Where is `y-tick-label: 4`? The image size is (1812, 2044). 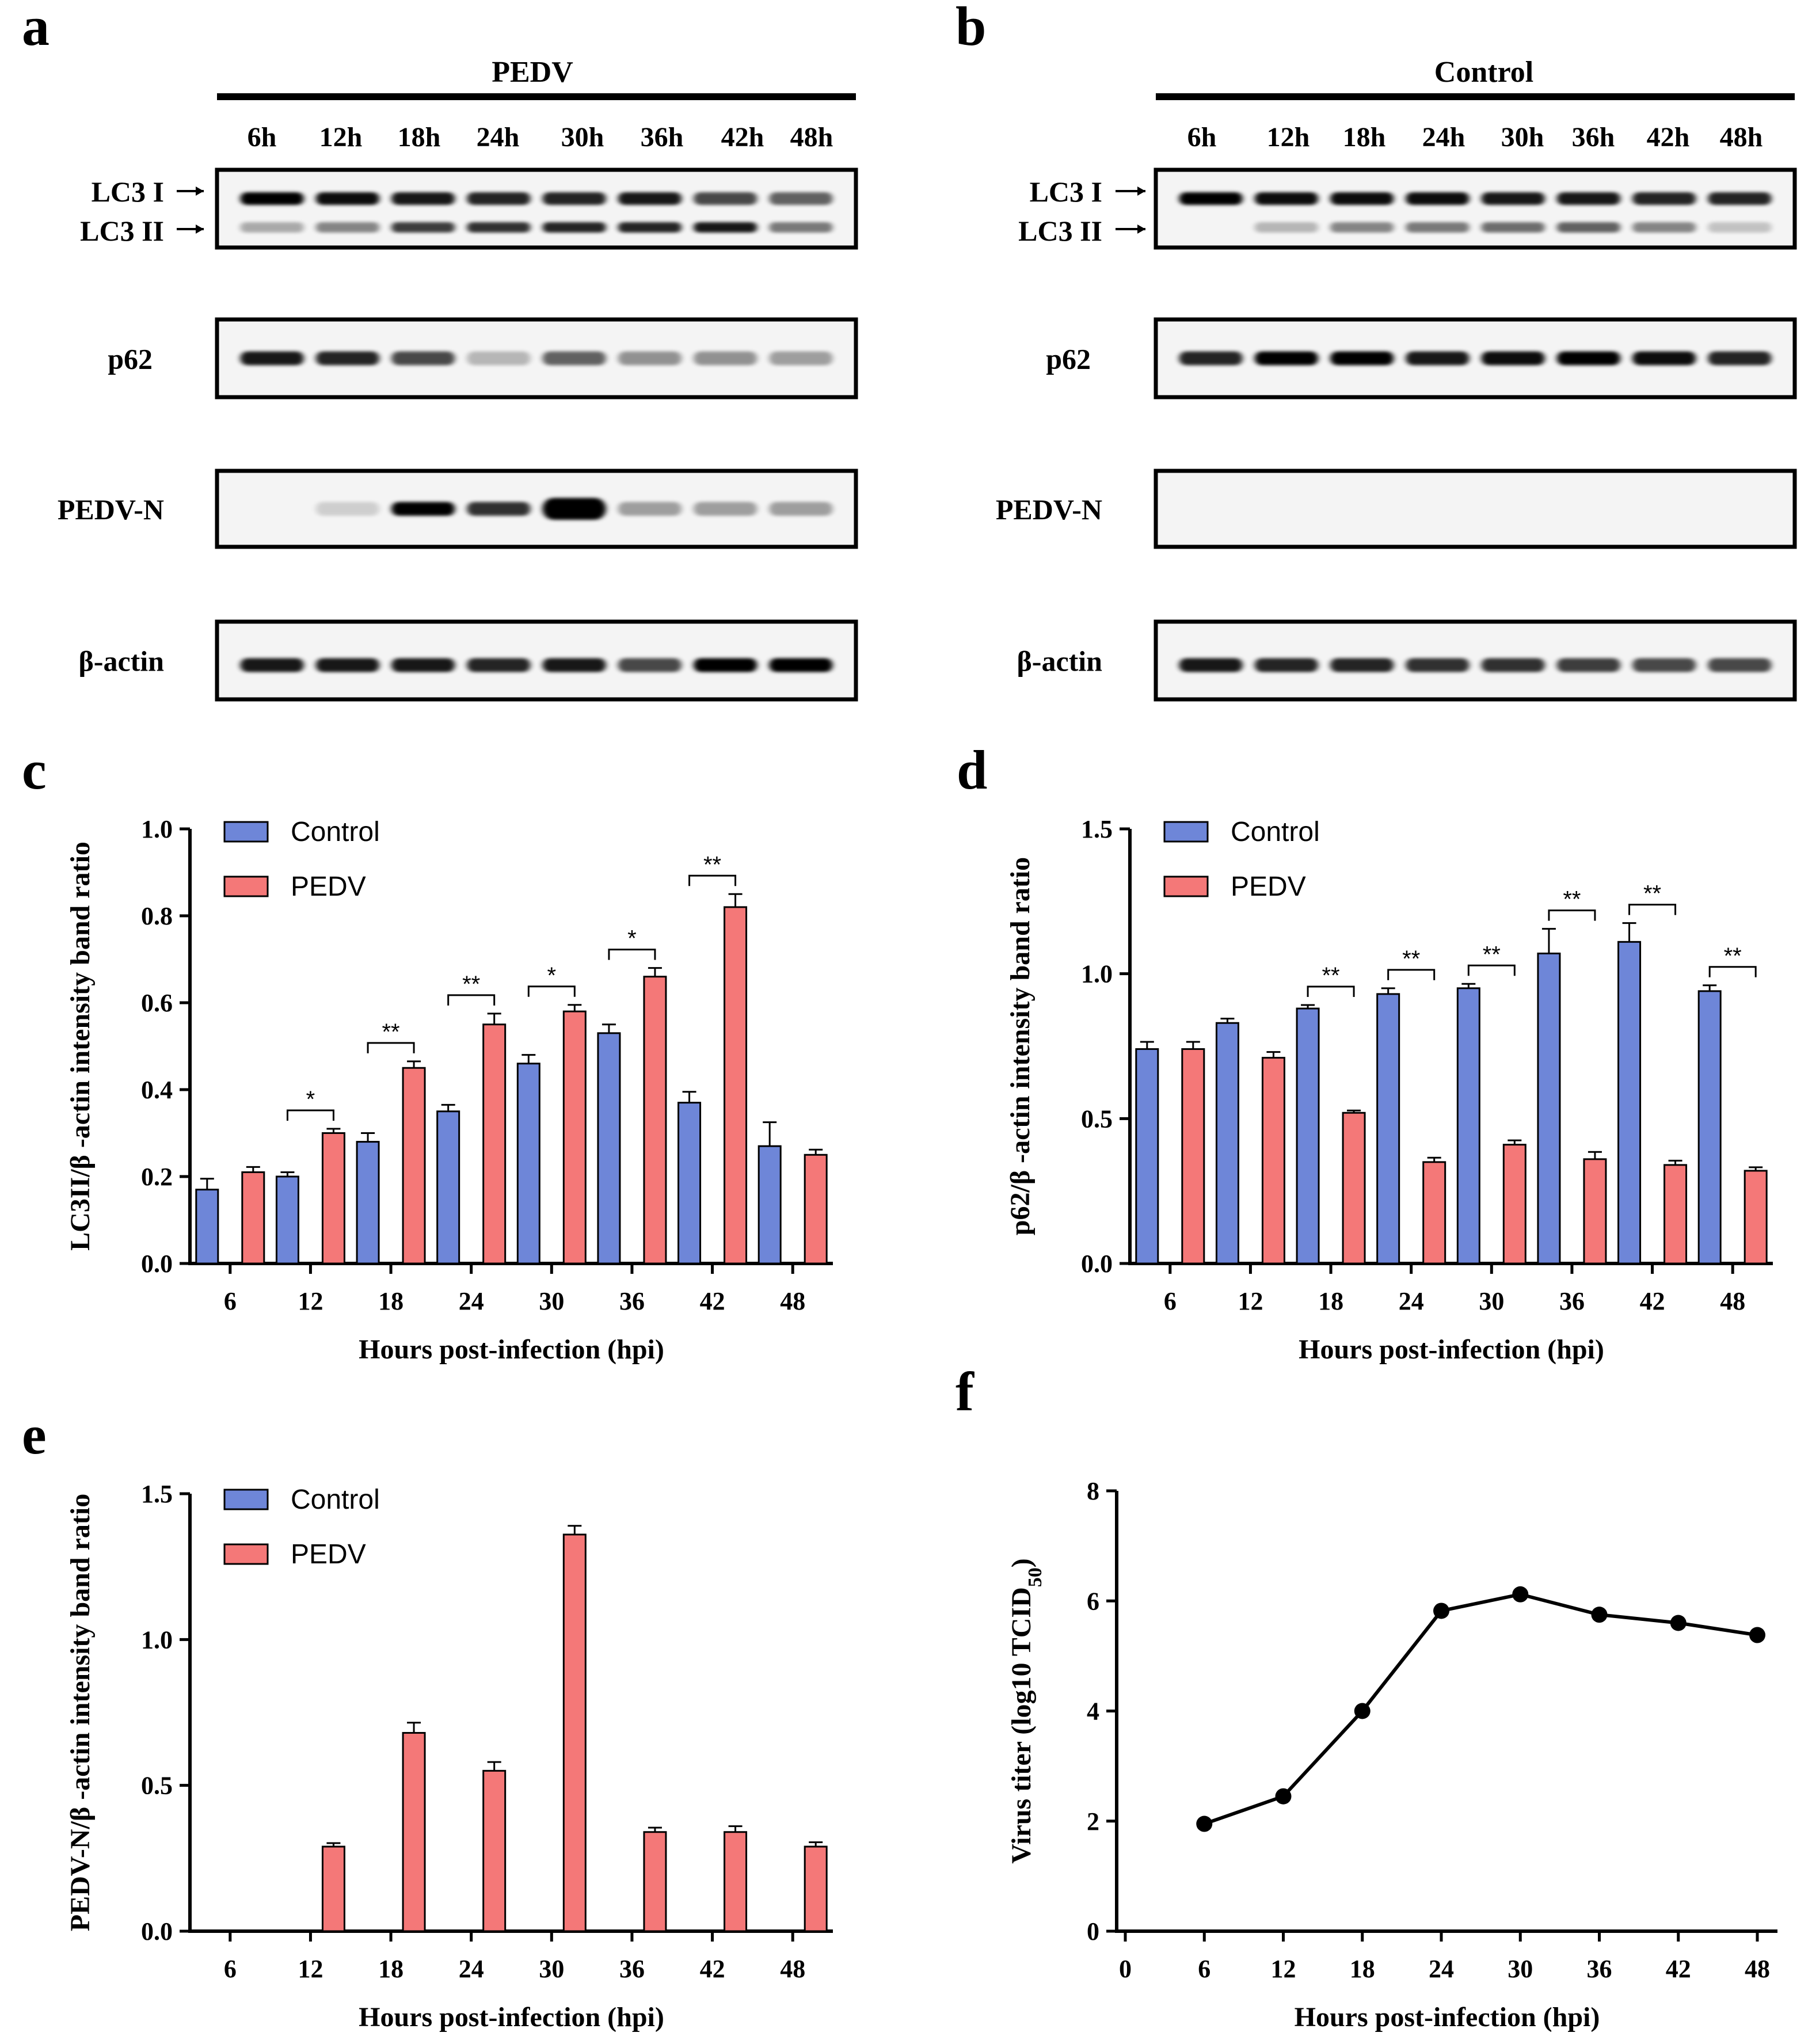 y-tick-label: 4 is located at coordinates (1093, 1711).